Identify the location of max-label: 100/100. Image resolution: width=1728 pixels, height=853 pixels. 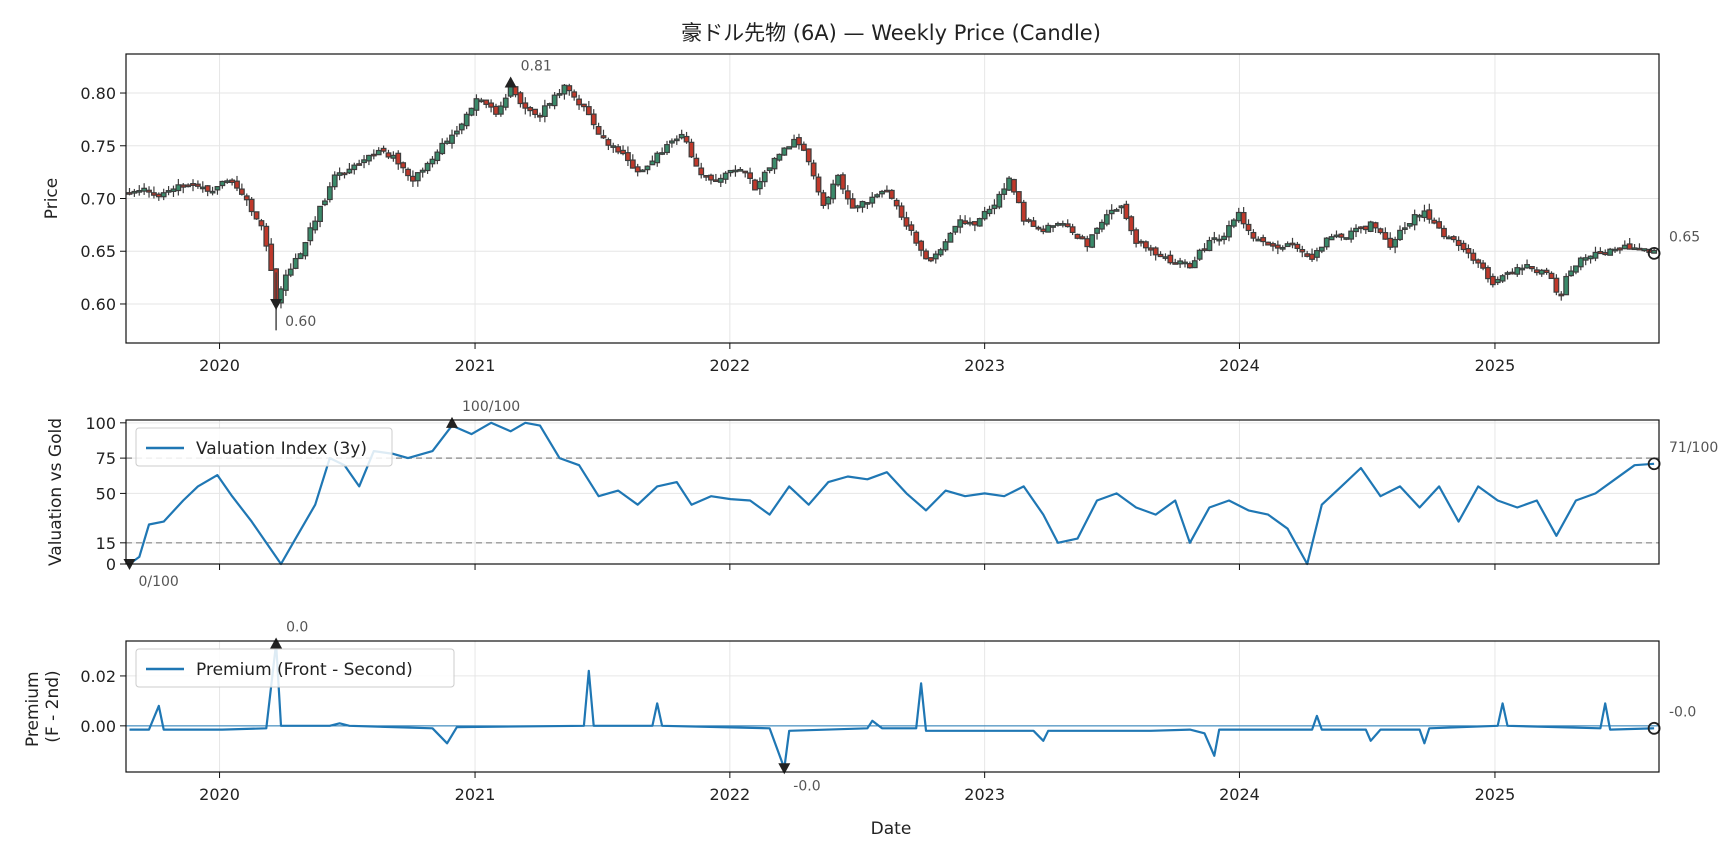
(491, 407).